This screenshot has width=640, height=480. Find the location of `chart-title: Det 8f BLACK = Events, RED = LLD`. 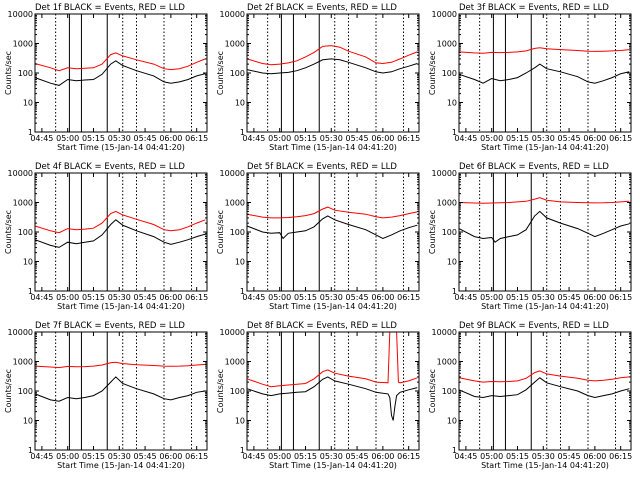

chart-title: Det 8f BLACK = Events, RED = LLD is located at coordinates (322, 326).